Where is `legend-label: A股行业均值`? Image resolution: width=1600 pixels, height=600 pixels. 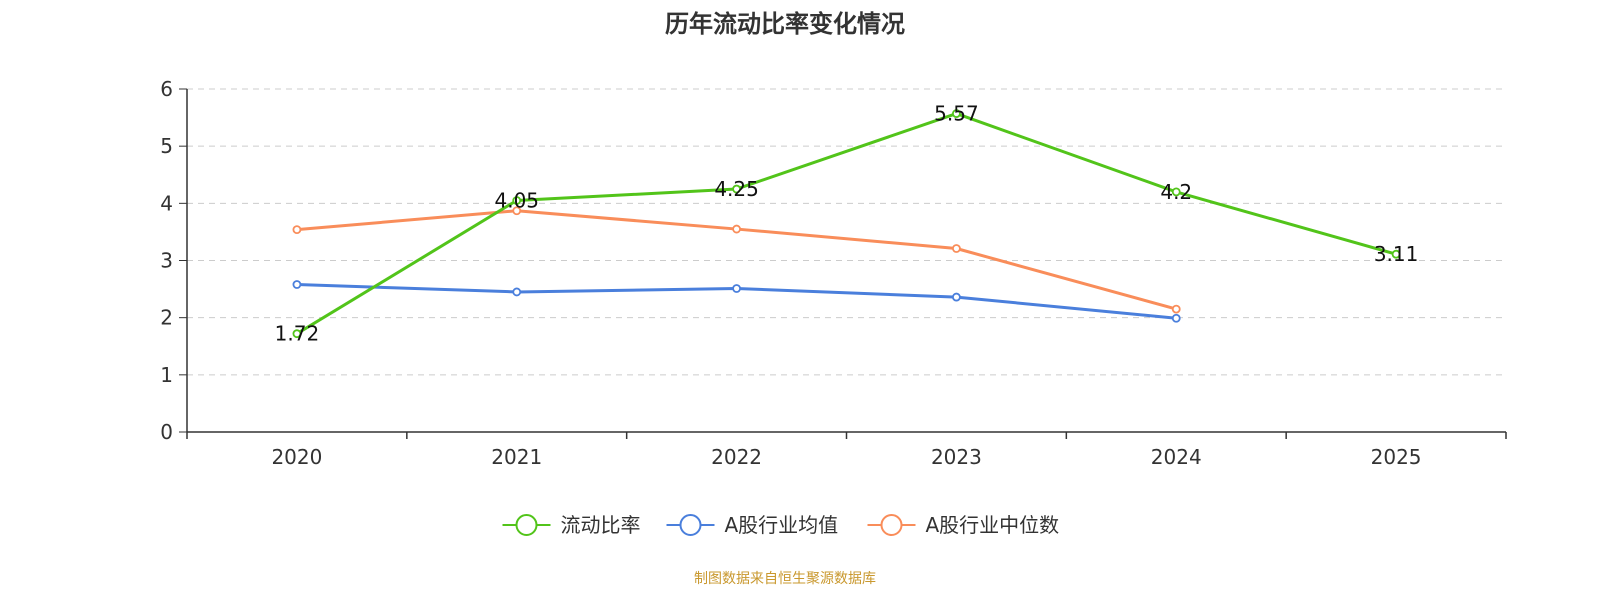 legend-label: A股行业均值 is located at coordinates (782, 525).